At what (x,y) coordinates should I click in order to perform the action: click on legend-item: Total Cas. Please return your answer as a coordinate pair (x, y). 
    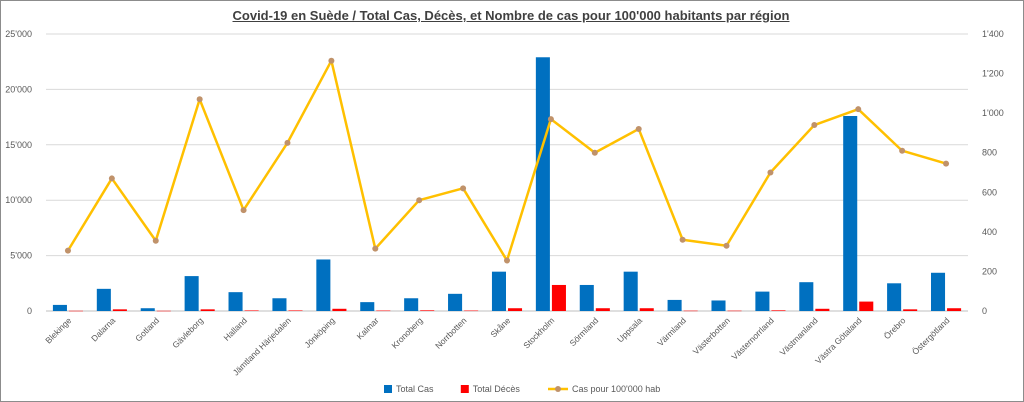
    Looking at the image, I should click on (409, 389).